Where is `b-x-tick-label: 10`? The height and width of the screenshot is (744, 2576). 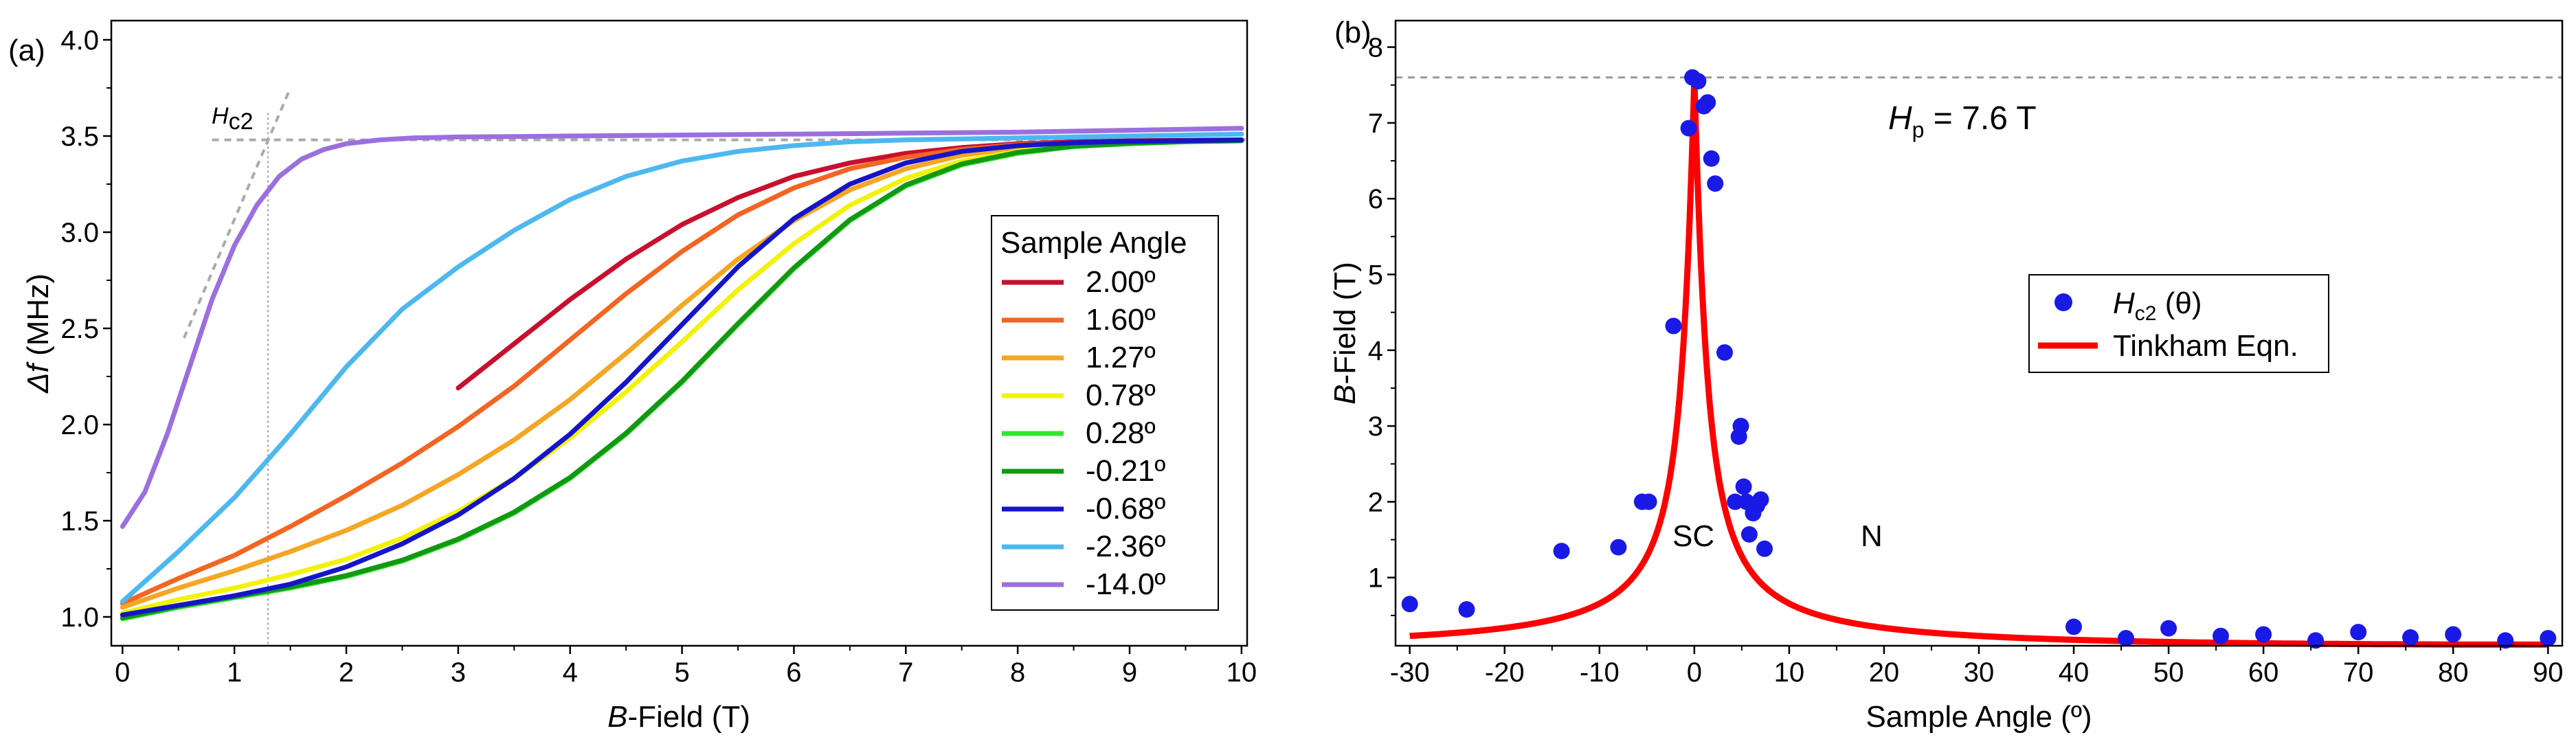 b-x-tick-label: 10 is located at coordinates (1789, 672).